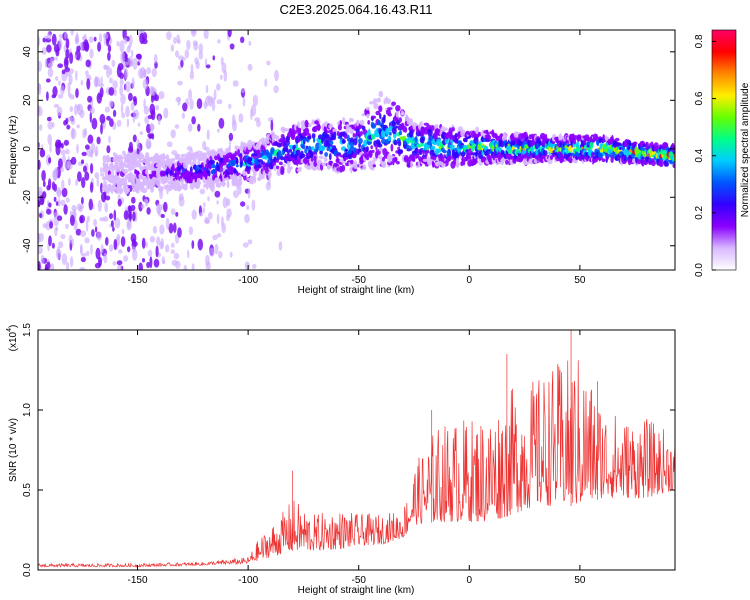 This screenshot has height=600, width=750. Describe the element at coordinates (138, 580) in the screenshot. I see `x-tick-label: -150` at that location.